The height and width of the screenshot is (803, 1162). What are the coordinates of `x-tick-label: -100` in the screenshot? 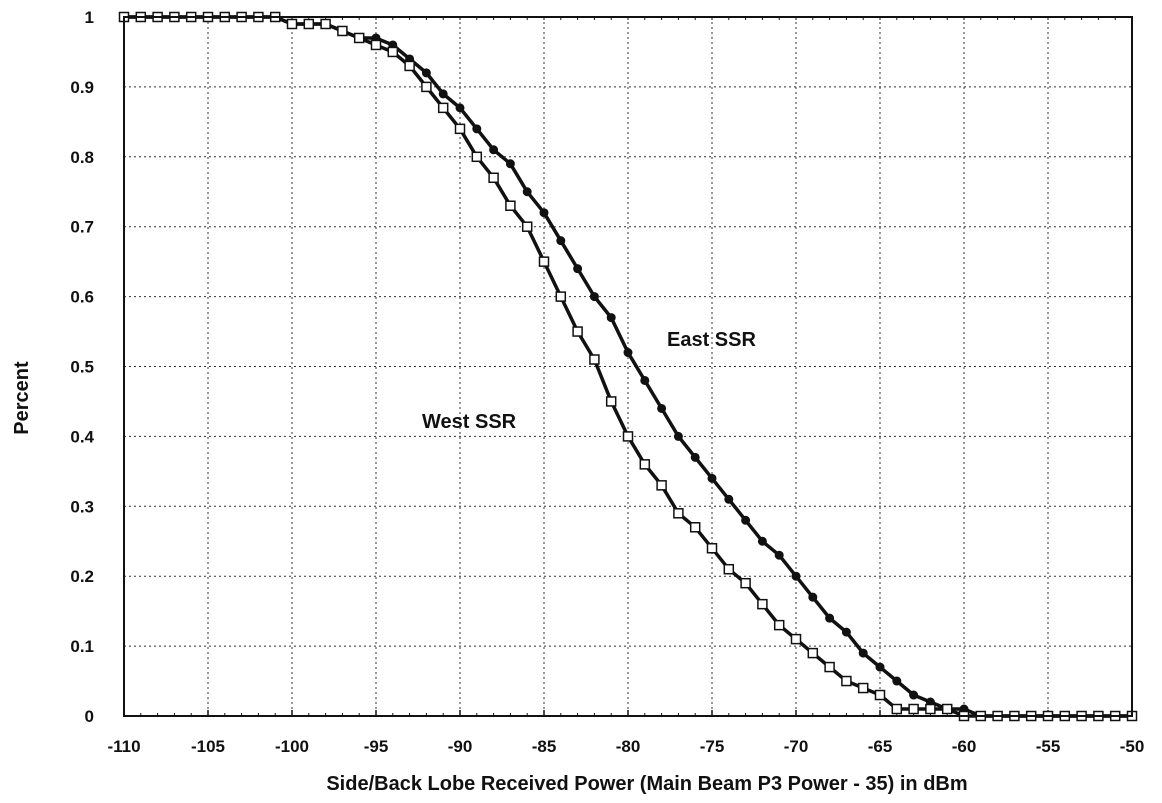 It's located at (292, 746).